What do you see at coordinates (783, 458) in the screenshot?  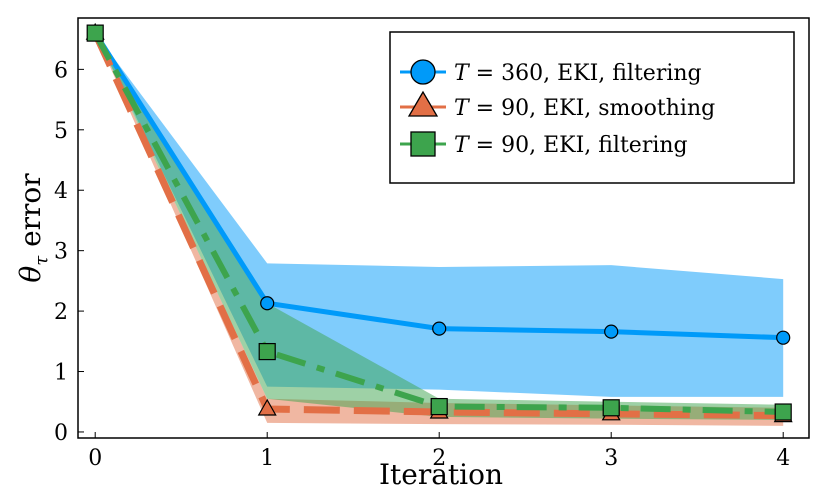 I see `x-tick-label-4: 4` at bounding box center [783, 458].